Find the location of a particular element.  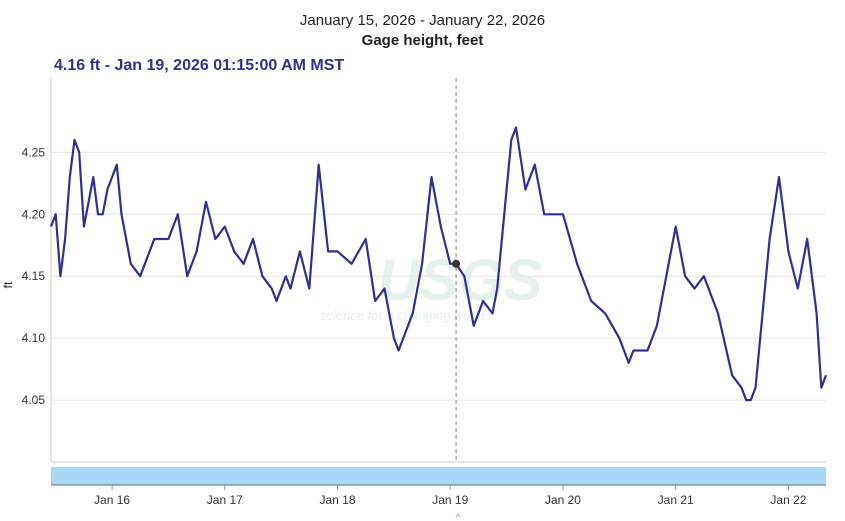

x-tick-label: Jan 20 is located at coordinates (563, 500).